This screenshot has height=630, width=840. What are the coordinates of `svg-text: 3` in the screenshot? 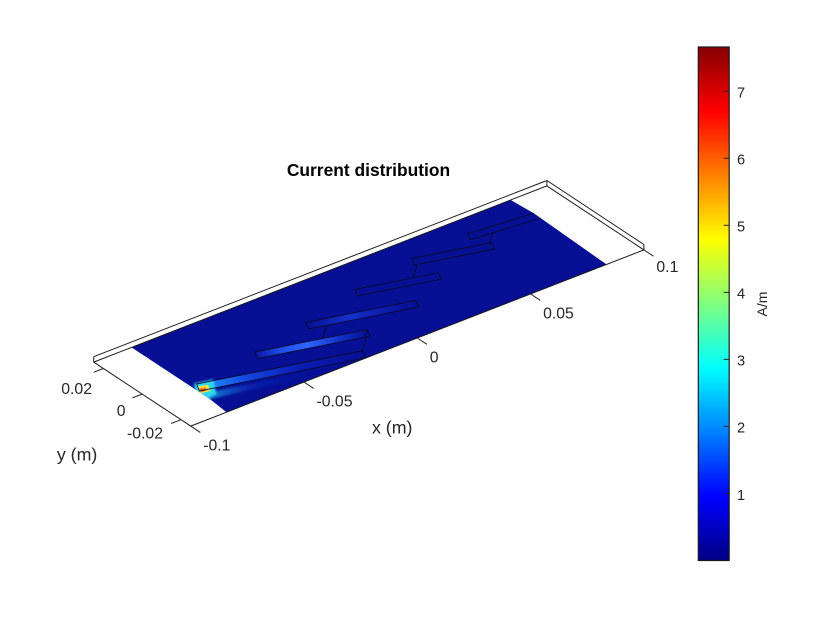 It's located at (741, 362).